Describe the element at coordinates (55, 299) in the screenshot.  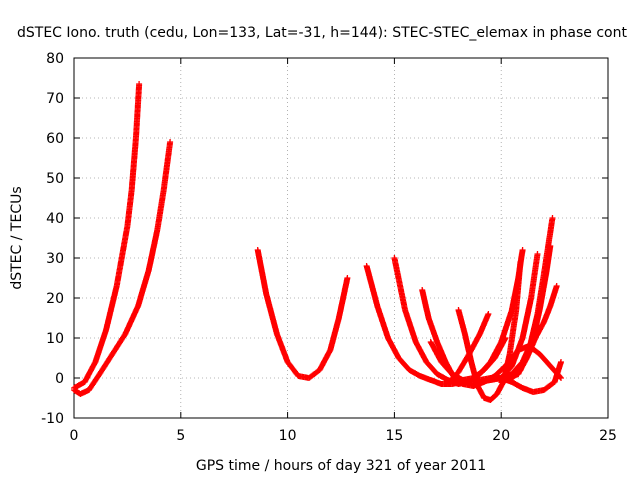
I see `y-tick-label: 20` at that location.